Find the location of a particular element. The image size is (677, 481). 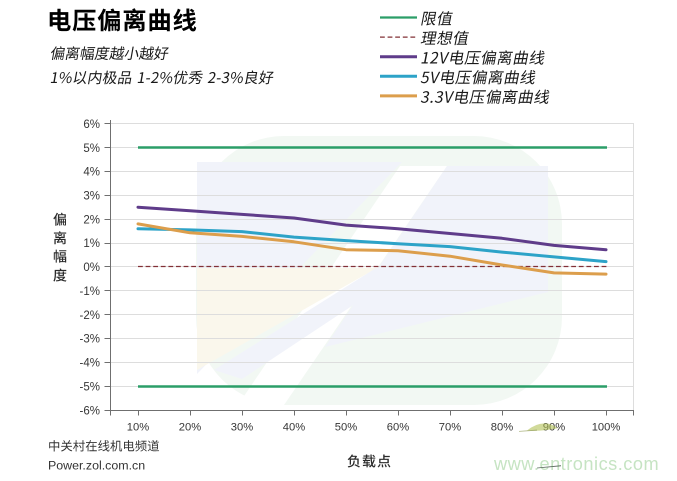

svg-text: 5% is located at coordinates (91, 149).